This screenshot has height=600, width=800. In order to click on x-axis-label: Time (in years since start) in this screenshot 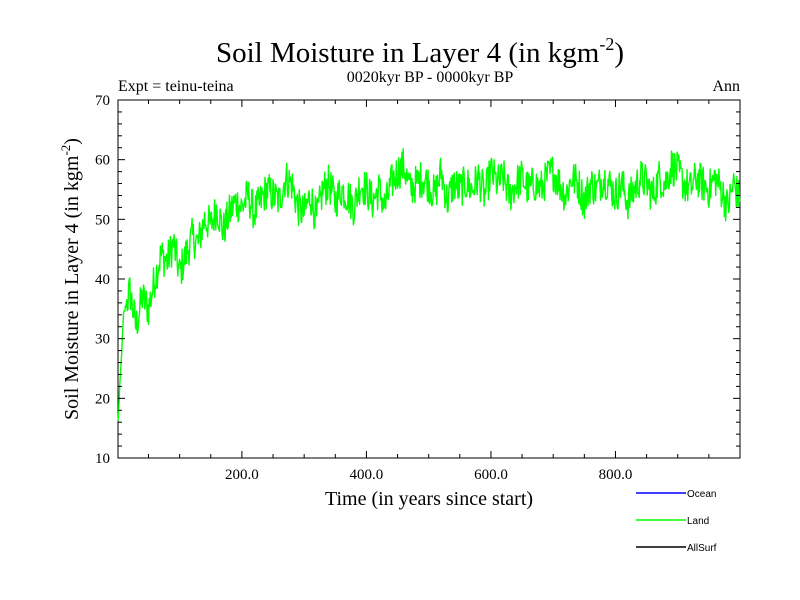, I will do `click(429, 499)`.